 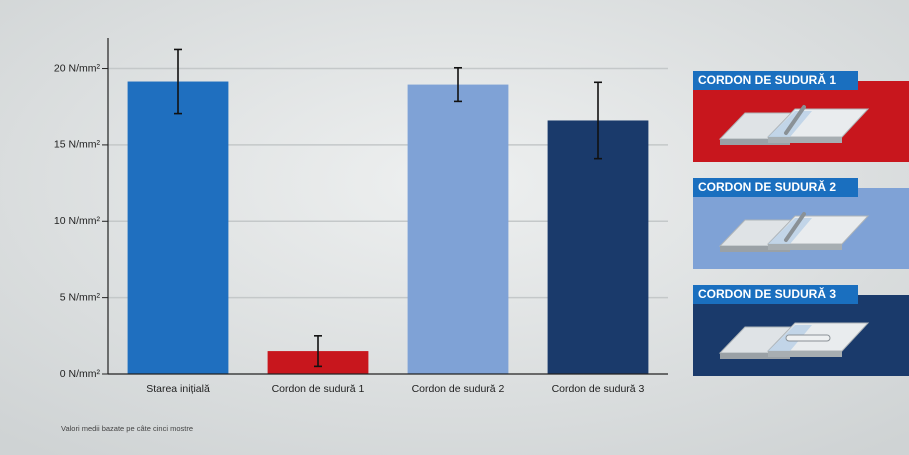 What do you see at coordinates (767, 293) in the screenshot?
I see `panel-label: CORDON DE SUDURĂ 3` at bounding box center [767, 293].